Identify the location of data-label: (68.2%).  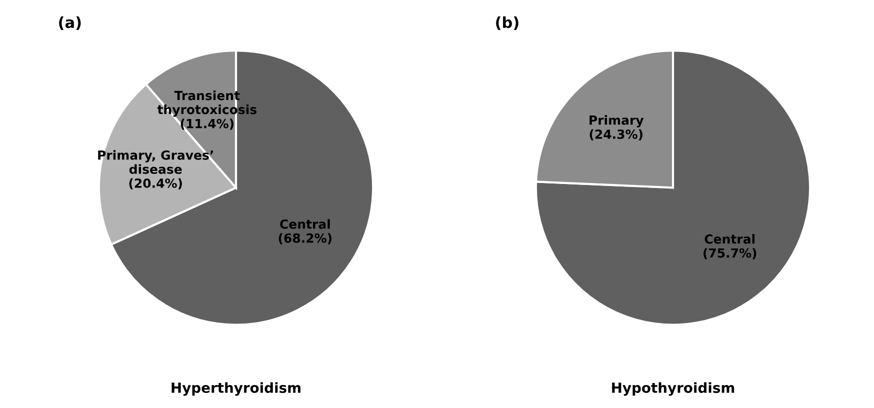
(305, 238).